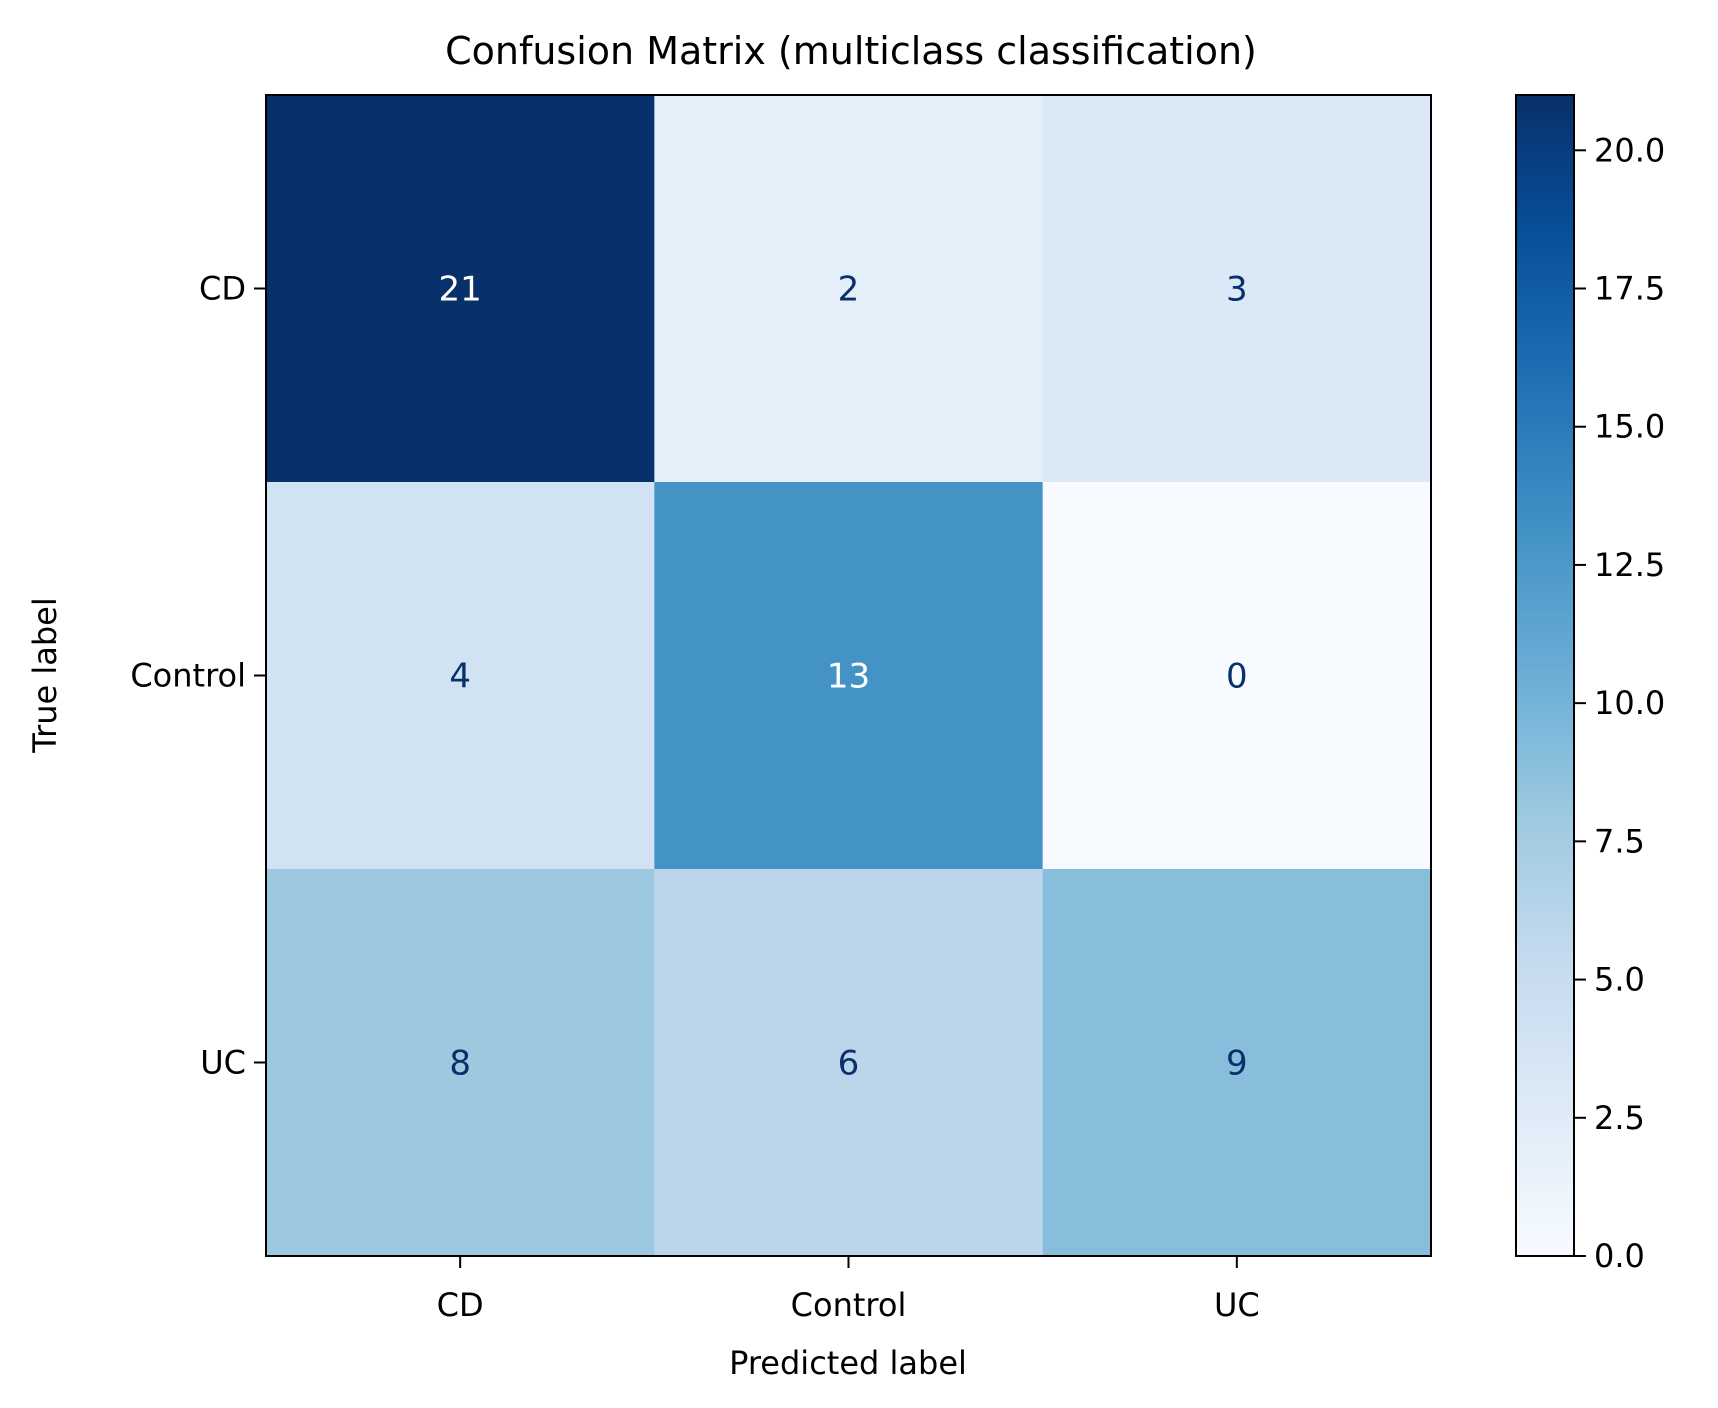  I want to click on cell-value-label: 2, so click(849, 290).